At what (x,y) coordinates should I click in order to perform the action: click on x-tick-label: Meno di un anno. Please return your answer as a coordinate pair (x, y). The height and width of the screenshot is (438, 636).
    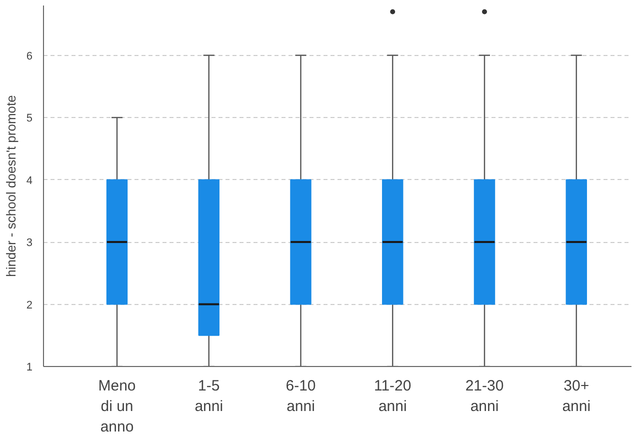
    Looking at the image, I should click on (117, 407).